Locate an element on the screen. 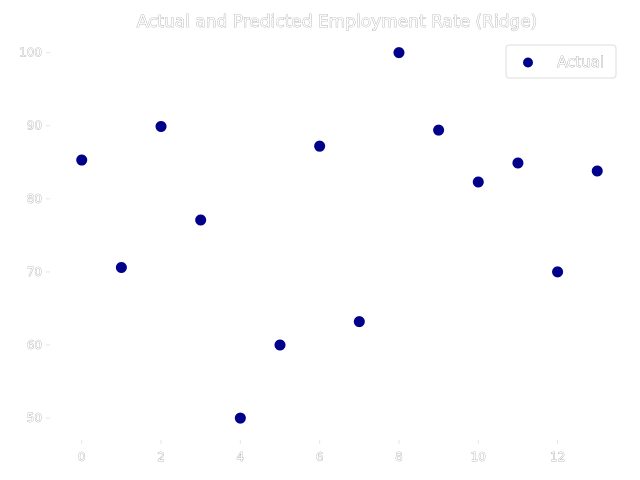 The image size is (640, 480). y-tick-label: 80 is located at coordinates (34, 199).